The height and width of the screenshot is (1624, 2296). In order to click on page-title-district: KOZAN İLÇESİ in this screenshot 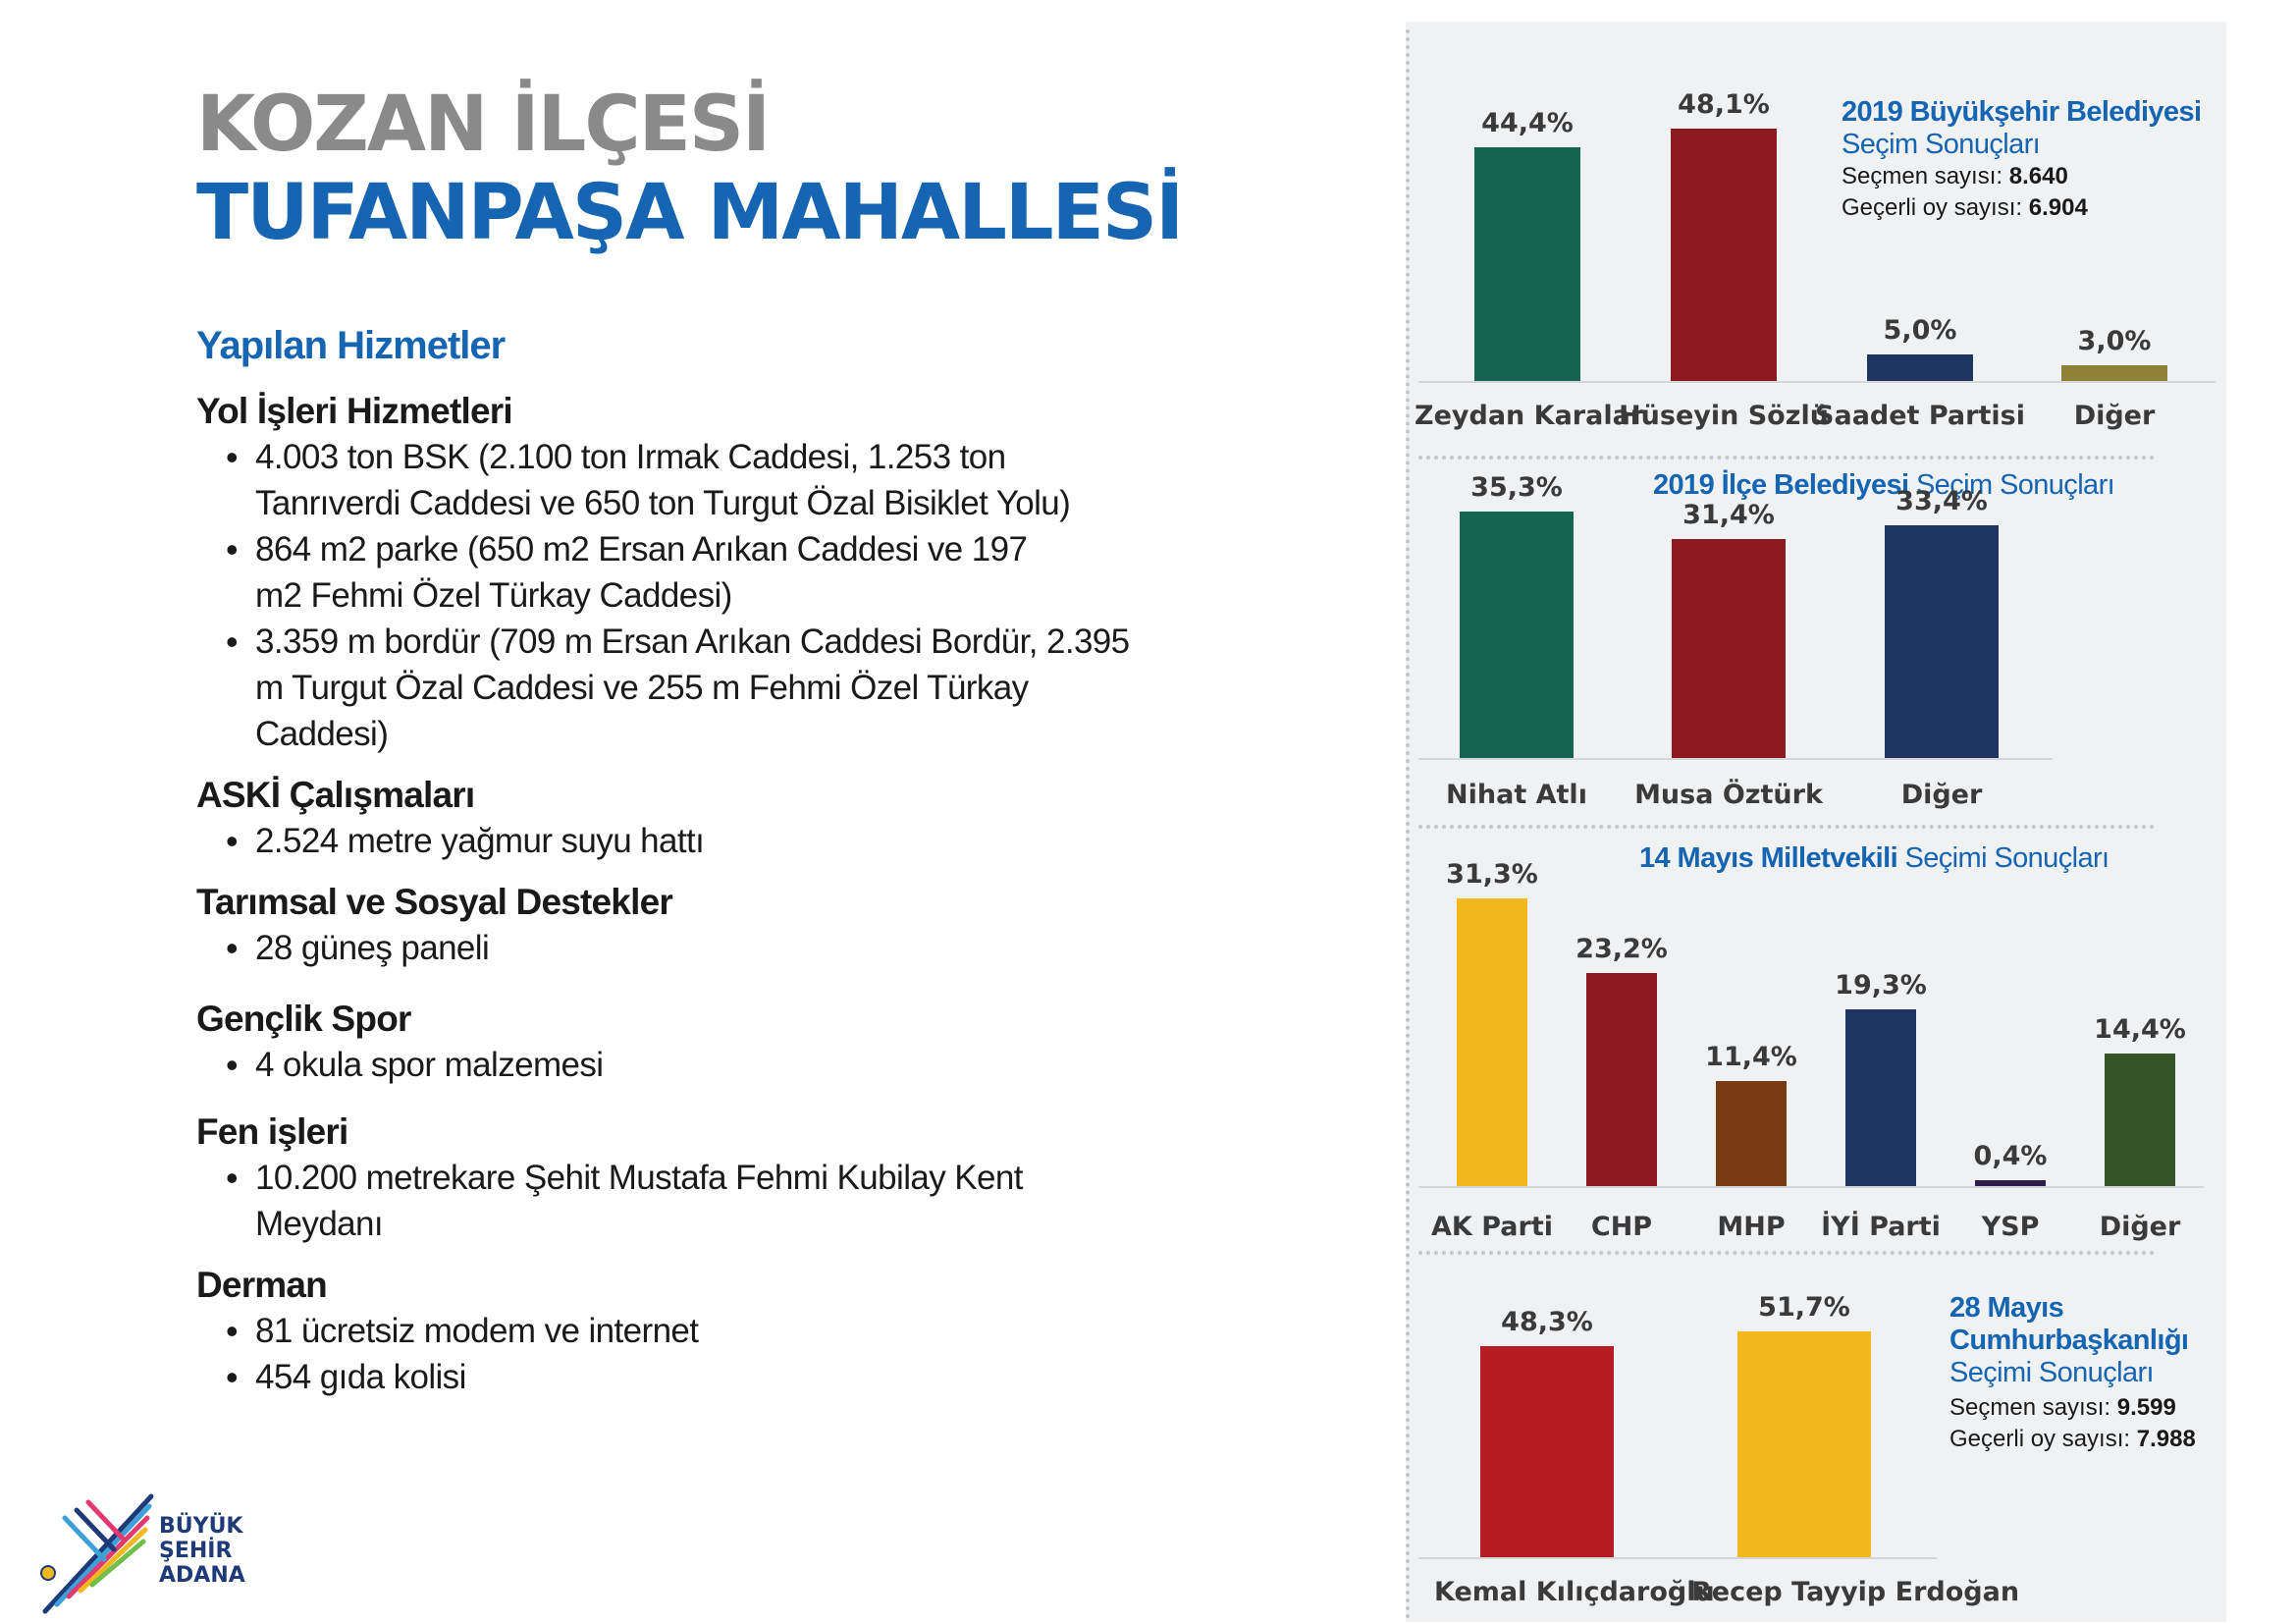, I will do `click(484, 125)`.